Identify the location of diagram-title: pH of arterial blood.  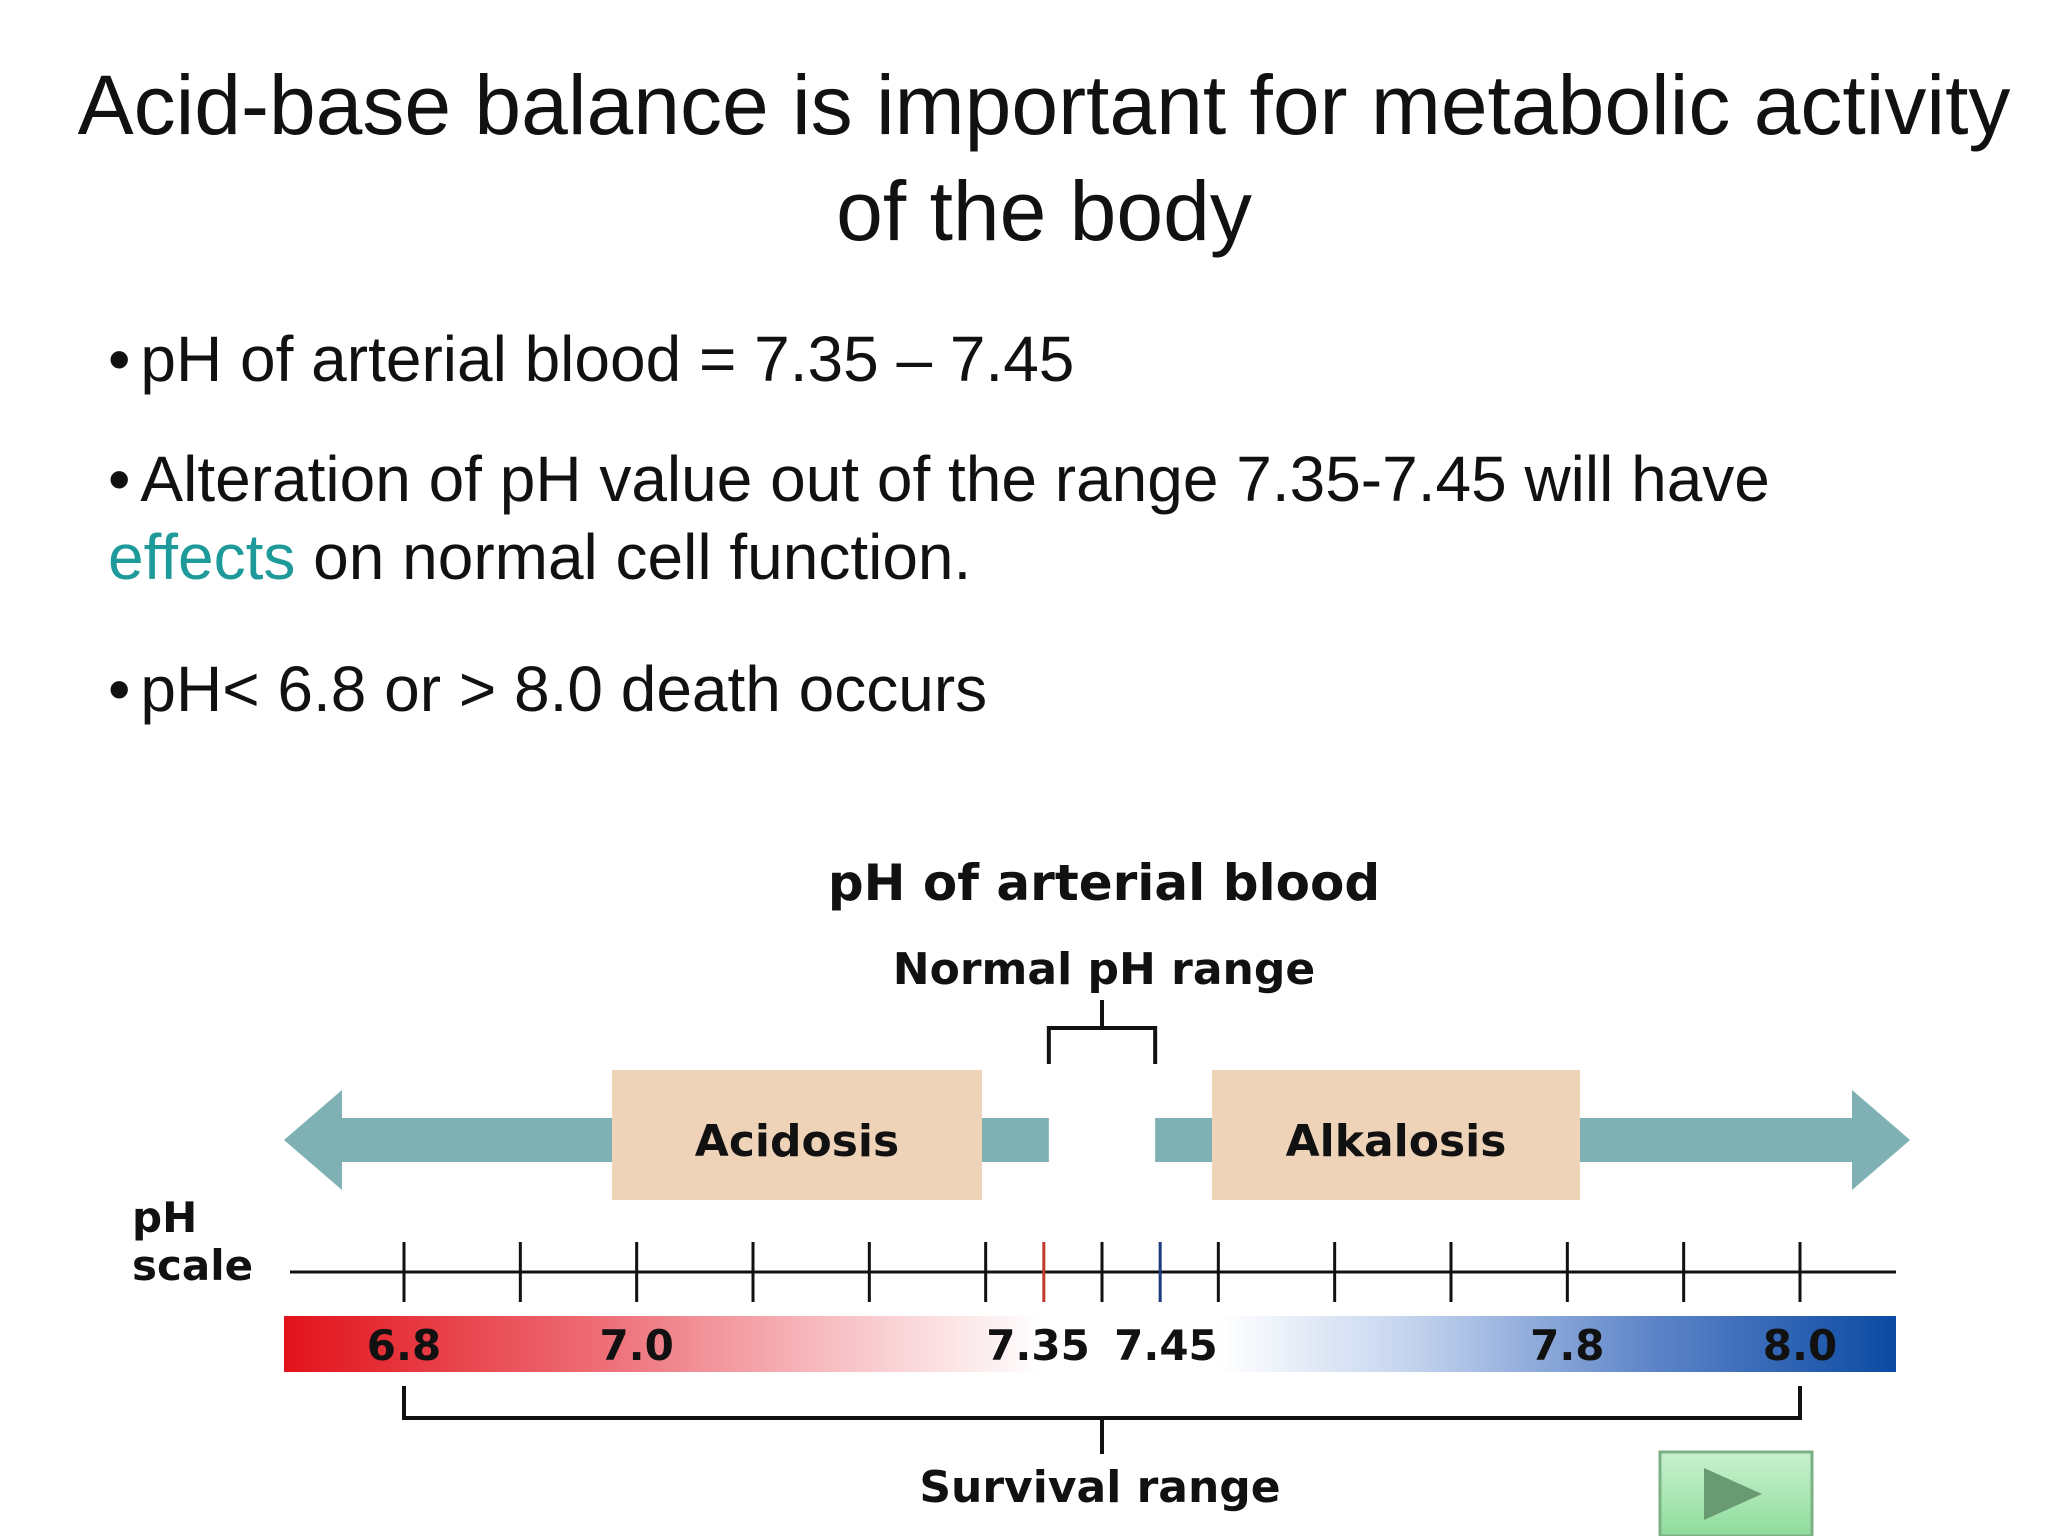
(1104, 883).